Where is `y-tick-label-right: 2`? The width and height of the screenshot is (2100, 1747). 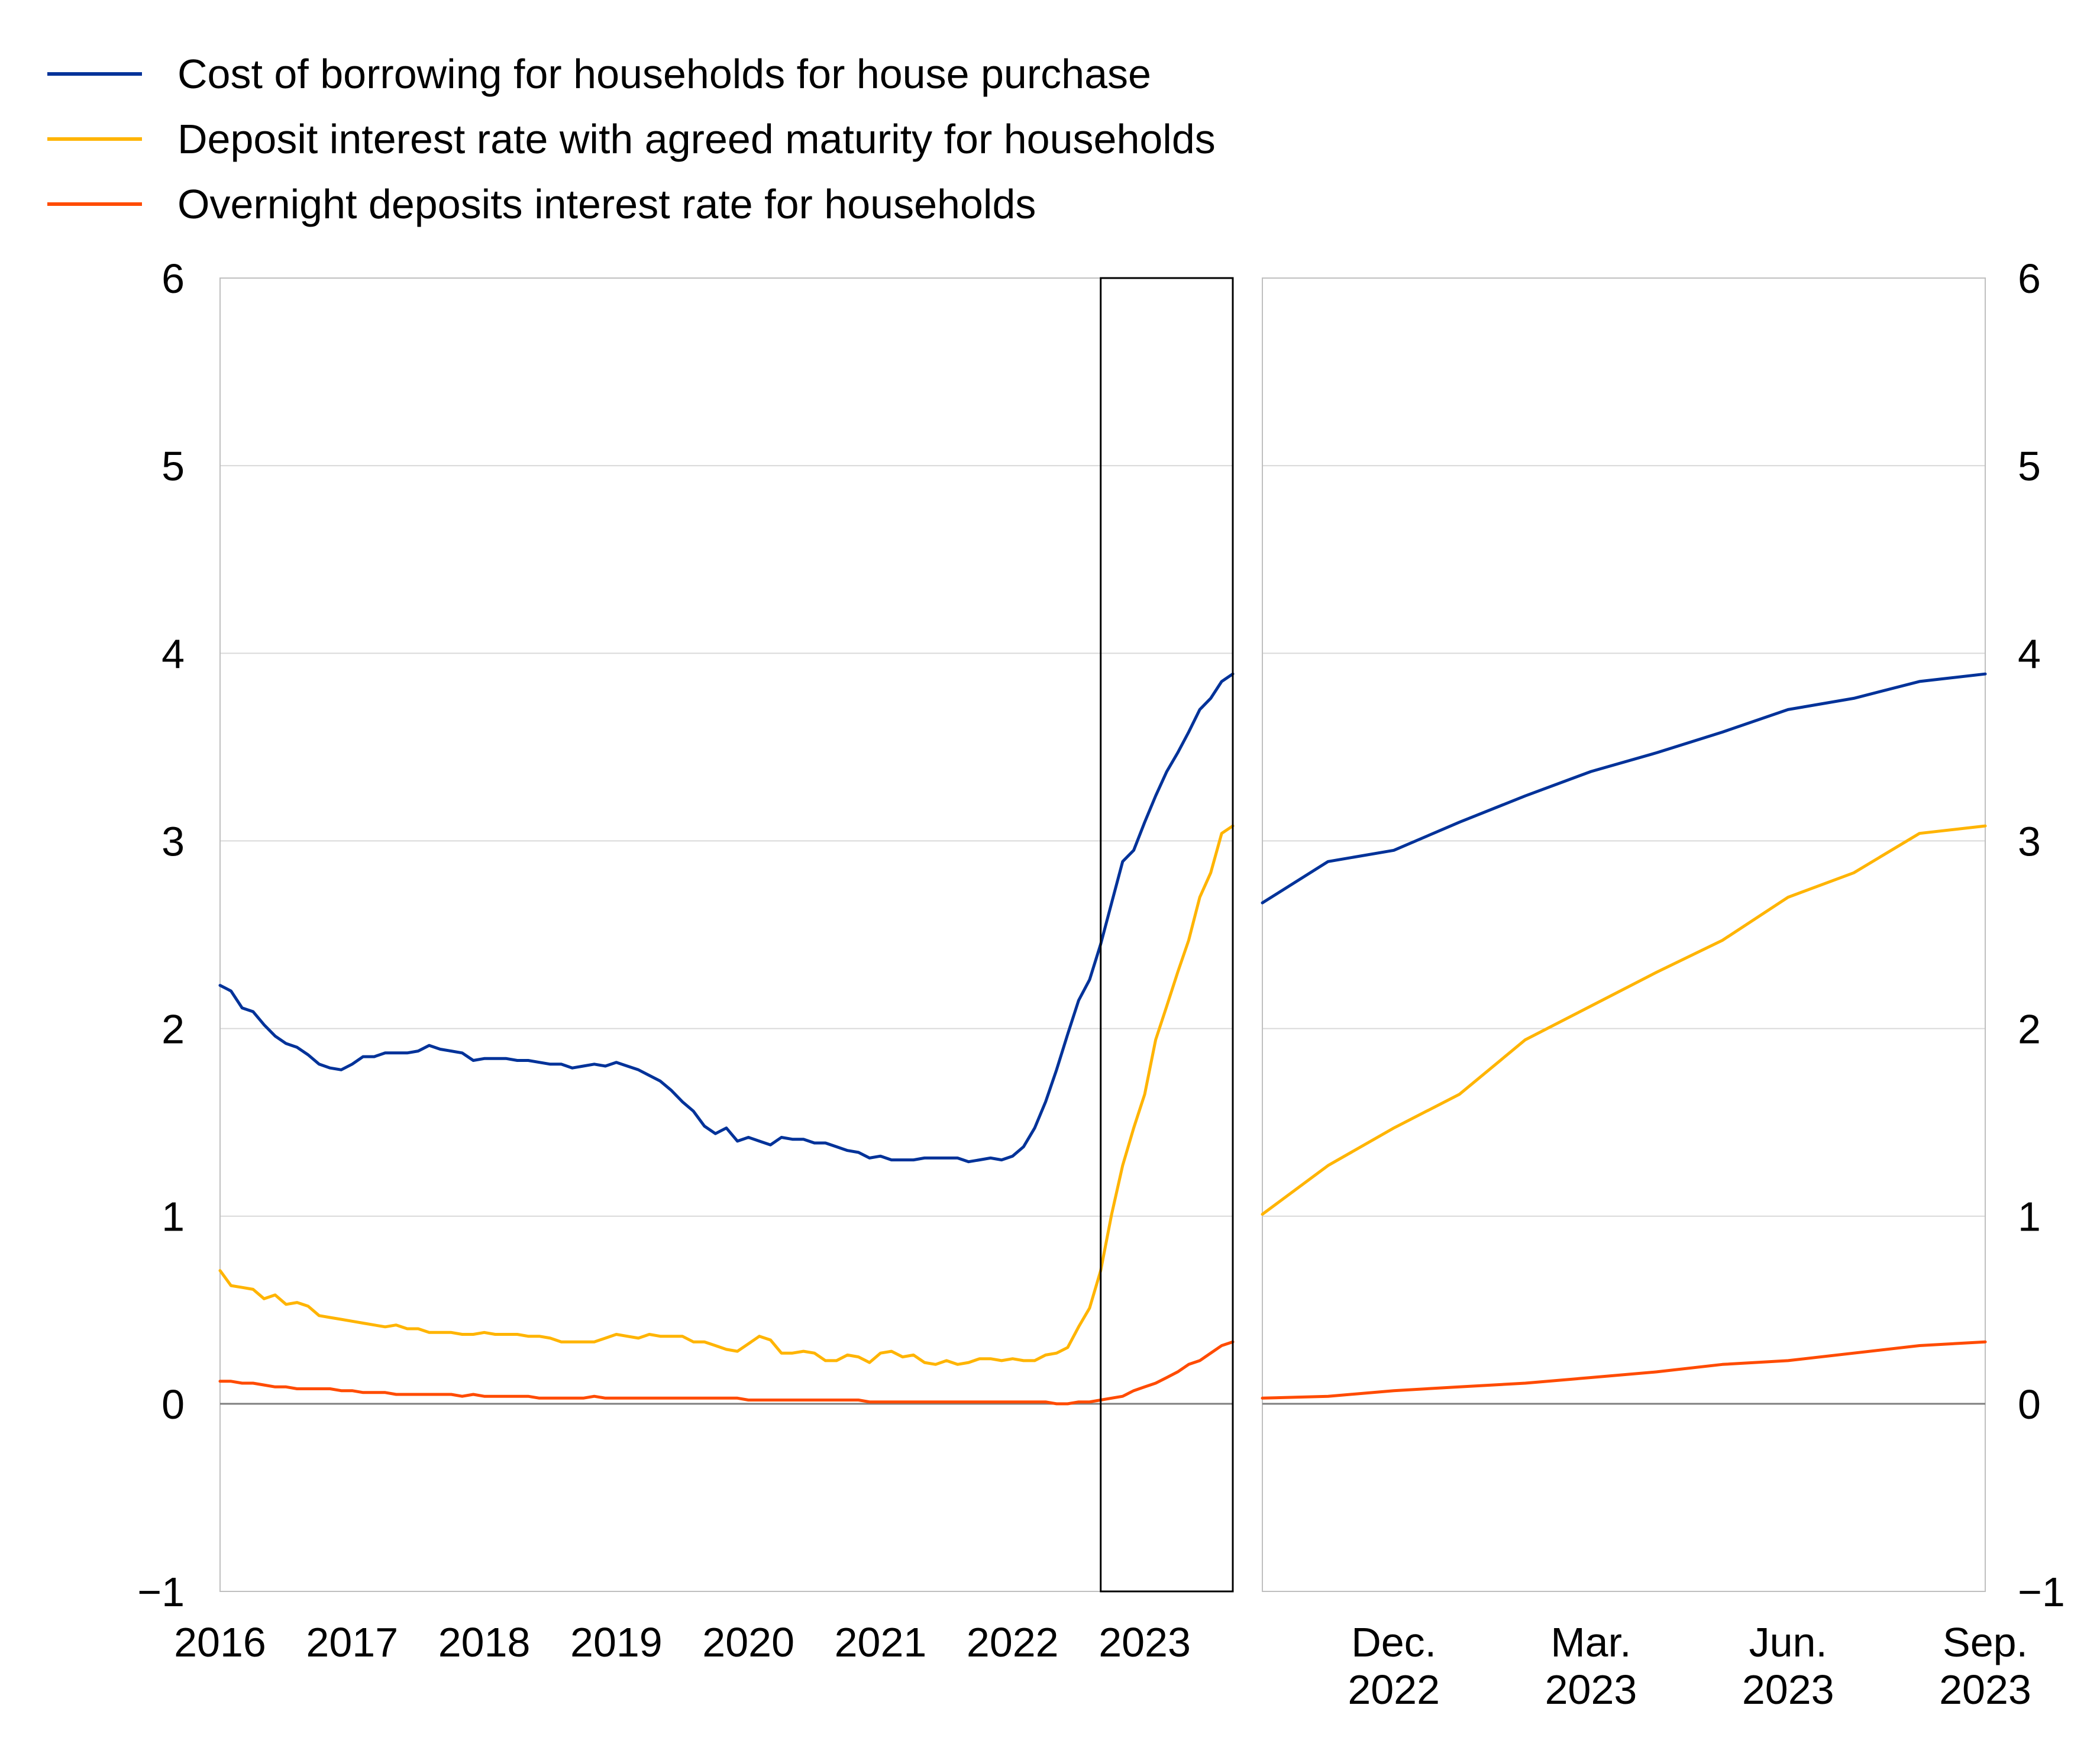 y-tick-label-right: 2 is located at coordinates (2029, 1029).